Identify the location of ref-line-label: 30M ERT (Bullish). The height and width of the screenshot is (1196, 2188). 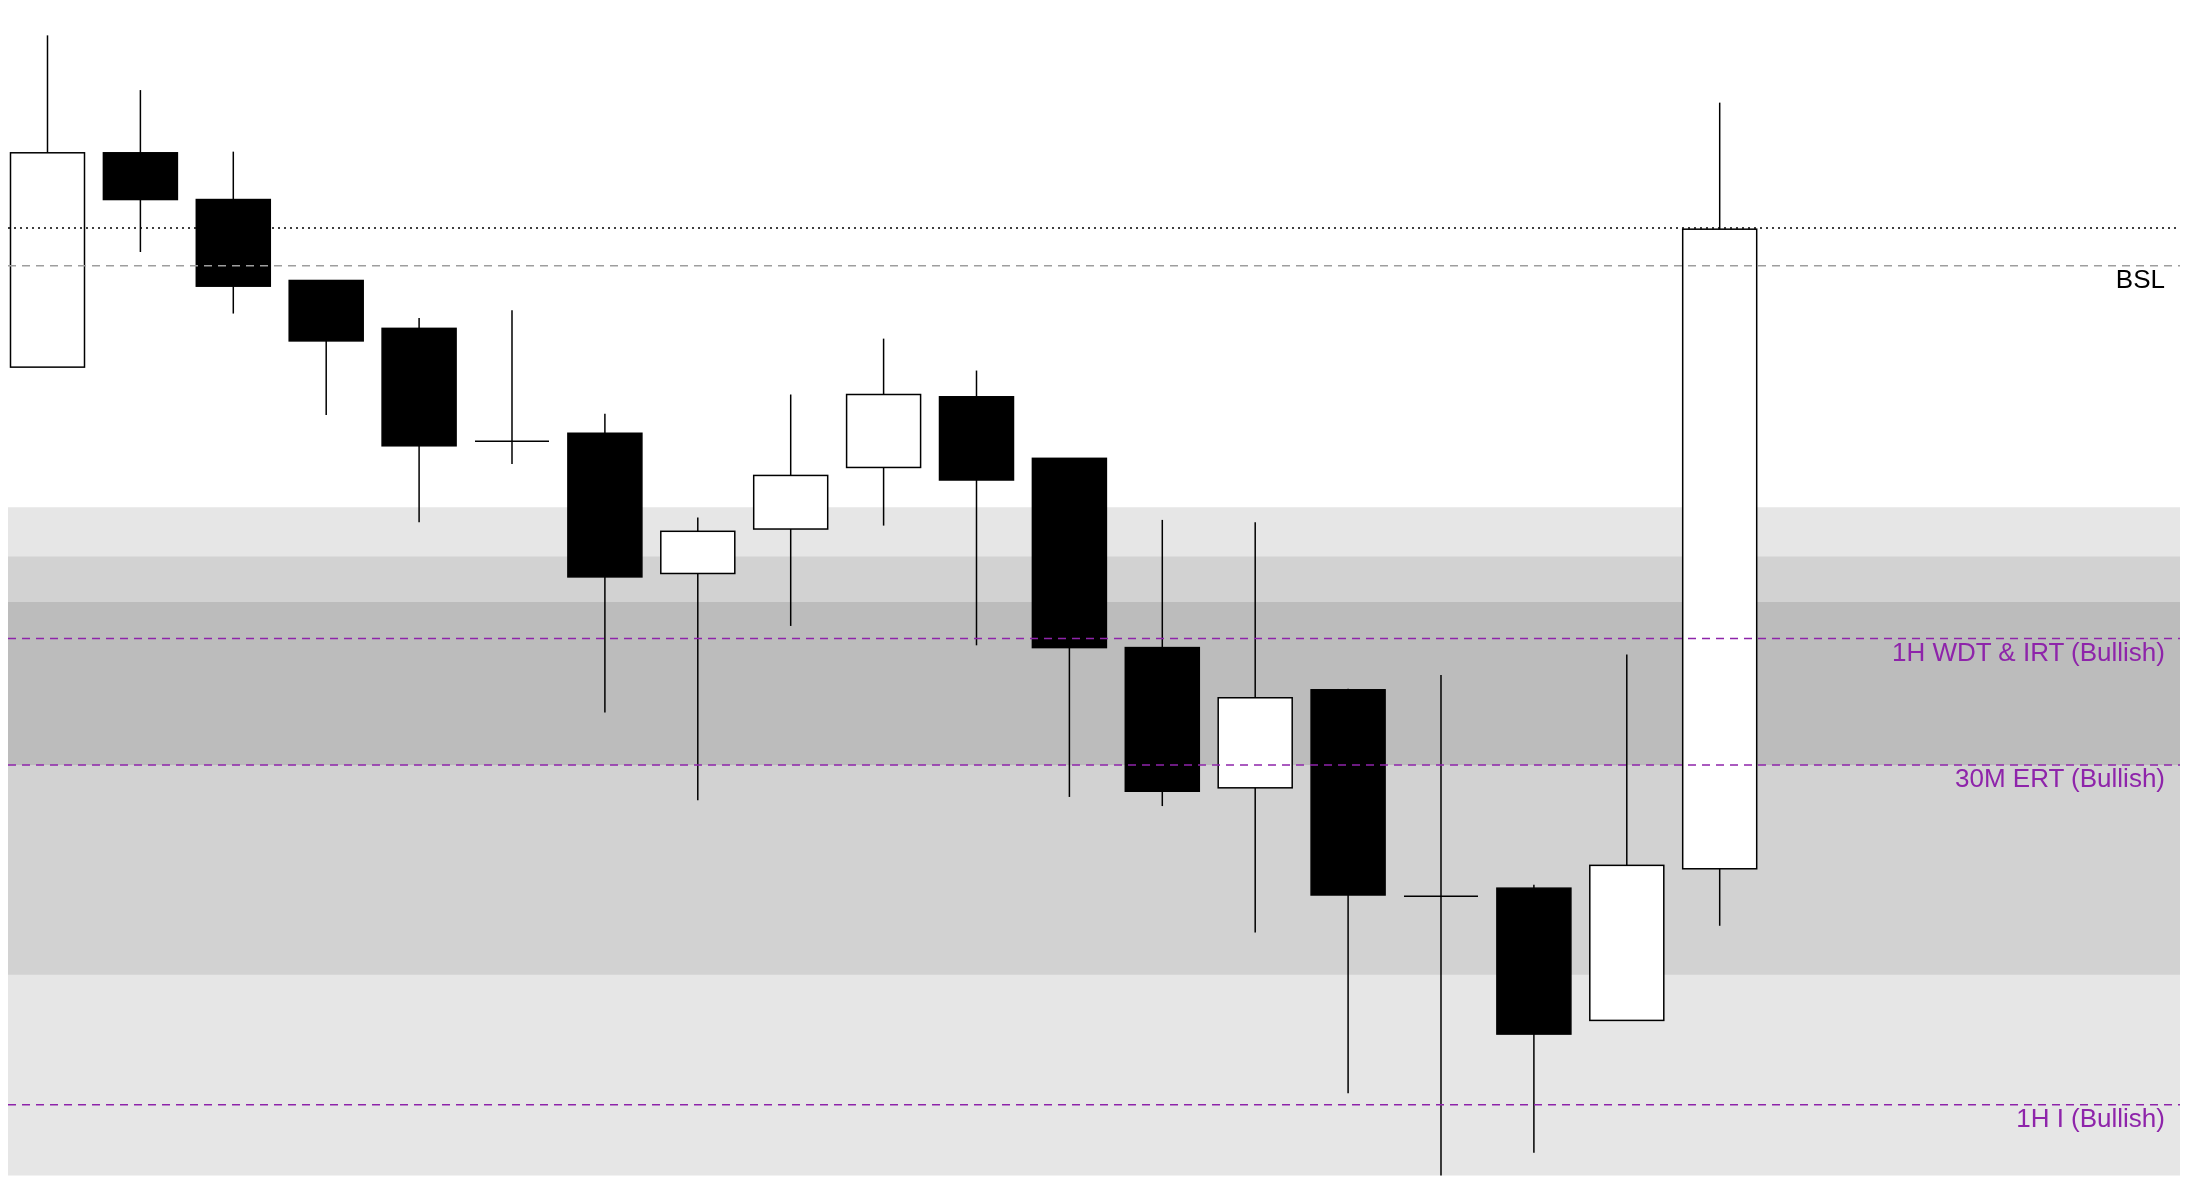
(2060, 778).